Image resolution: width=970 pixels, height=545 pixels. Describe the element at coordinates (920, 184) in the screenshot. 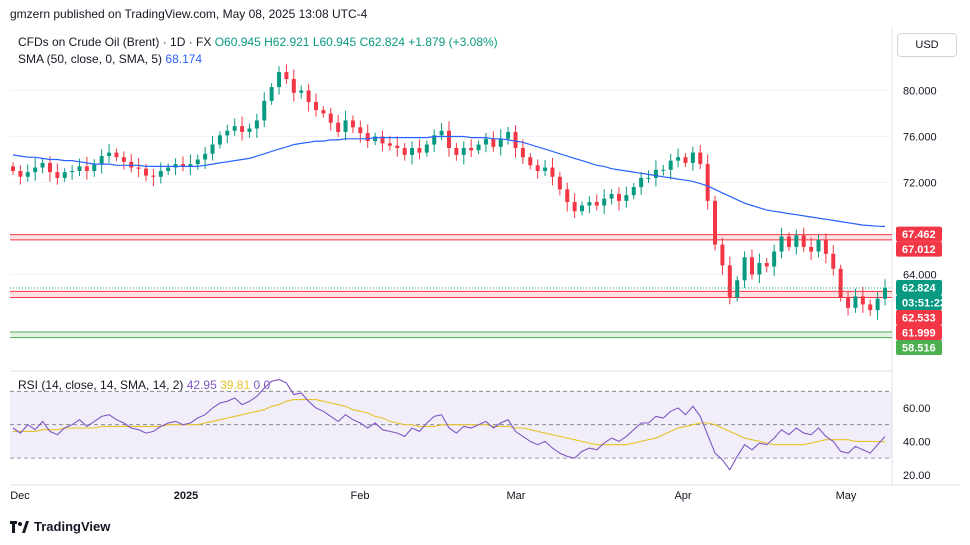

I see `price-tick-label: 72.000` at that location.